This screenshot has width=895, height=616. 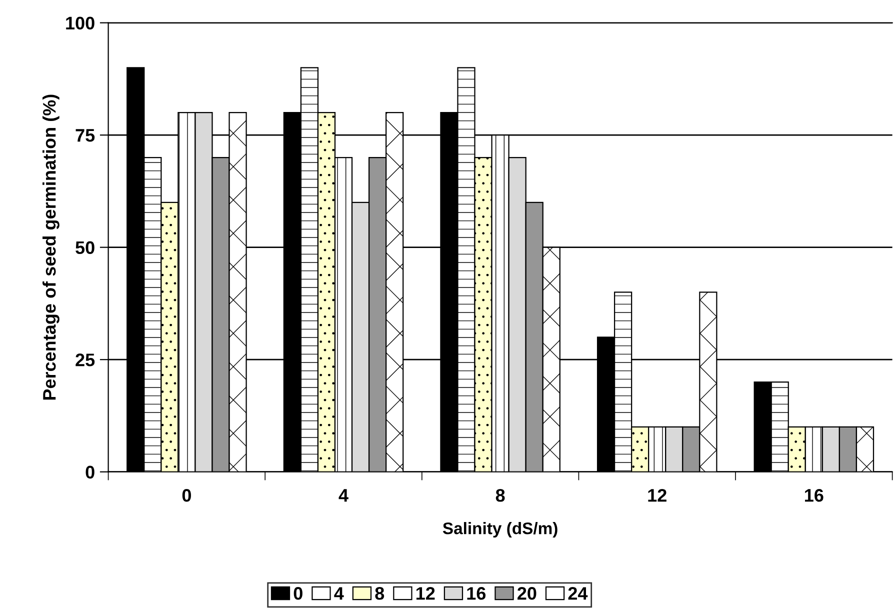 I want to click on legend-label: 12, so click(x=425, y=593).